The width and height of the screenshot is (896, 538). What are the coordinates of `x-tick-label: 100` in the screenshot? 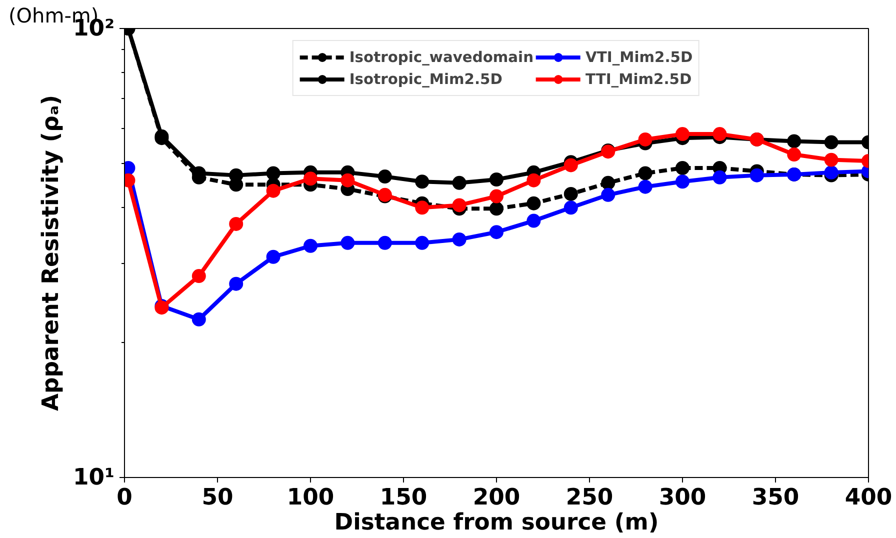 It's located at (310, 497).